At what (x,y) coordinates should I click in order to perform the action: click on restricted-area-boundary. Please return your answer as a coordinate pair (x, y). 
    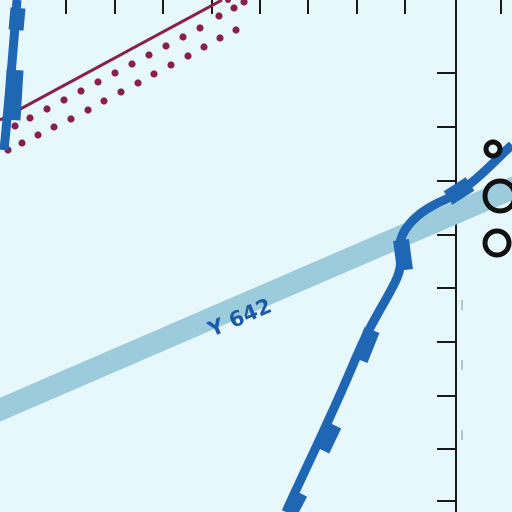
    Looking at the image, I should click on (124, 77).